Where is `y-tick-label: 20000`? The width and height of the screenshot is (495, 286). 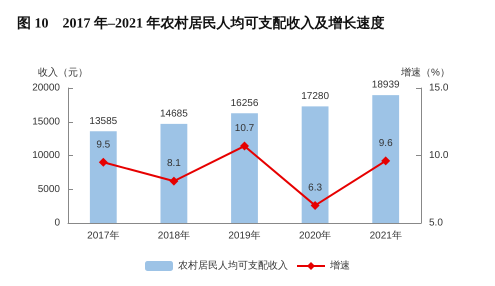
y-tick-label: 20000 is located at coordinates (46, 88).